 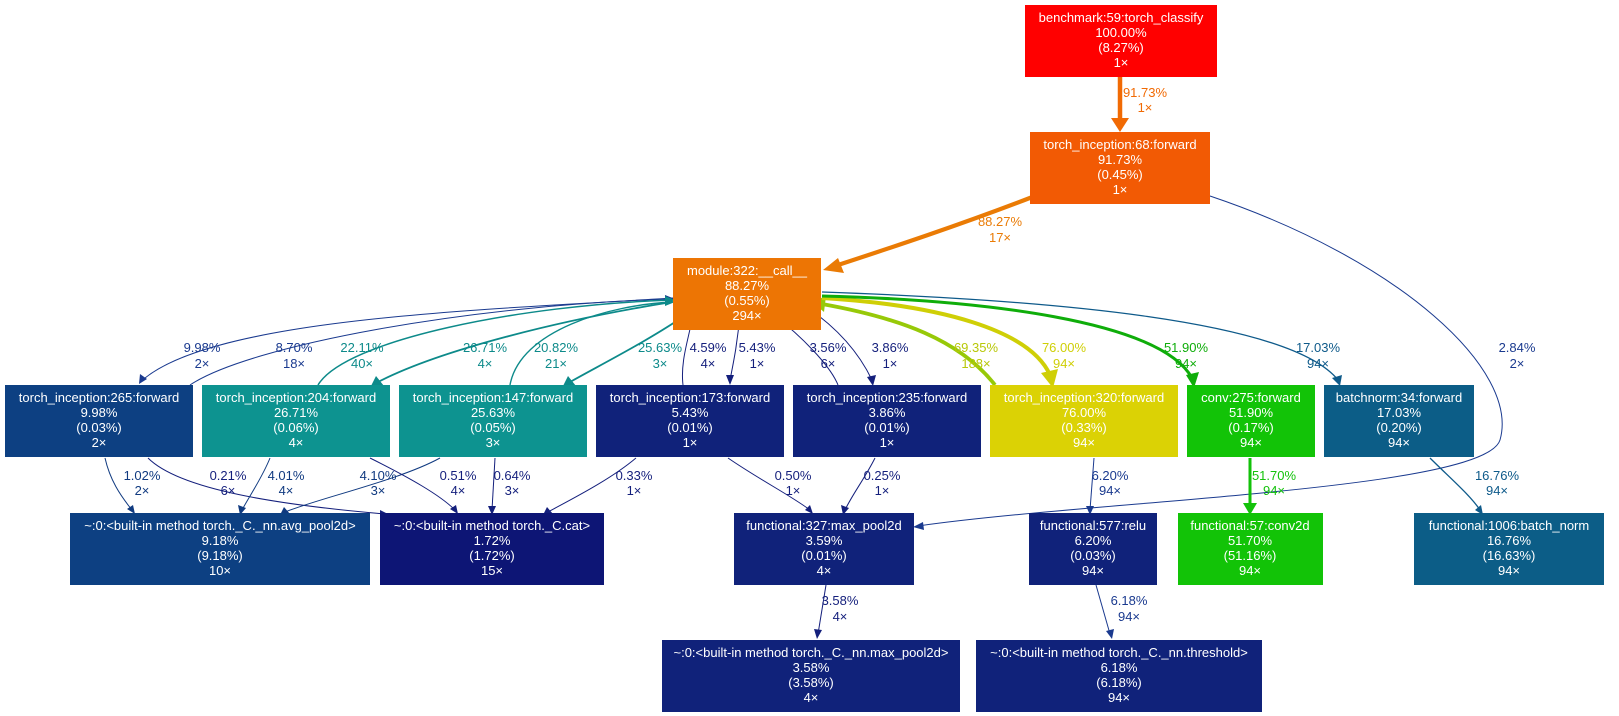 What do you see at coordinates (905, 341) in the screenshot?
I see `edge-incep320-to-module322: 69.35% 188×` at bounding box center [905, 341].